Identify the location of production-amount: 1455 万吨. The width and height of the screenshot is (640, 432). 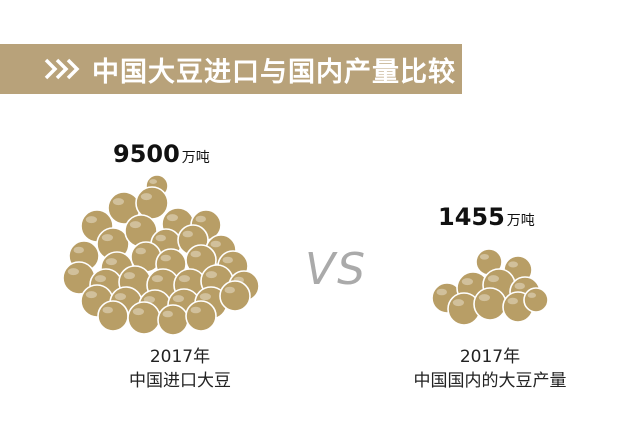
(486, 217).